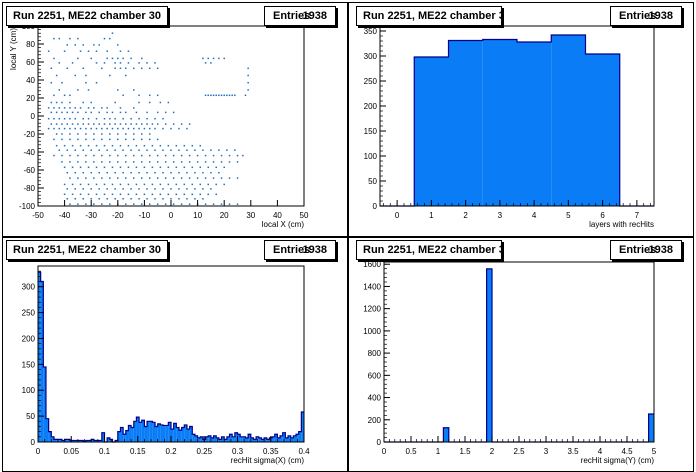 The width and height of the screenshot is (696, 472). I want to click on y-tick-label: 200, so click(375, 420).